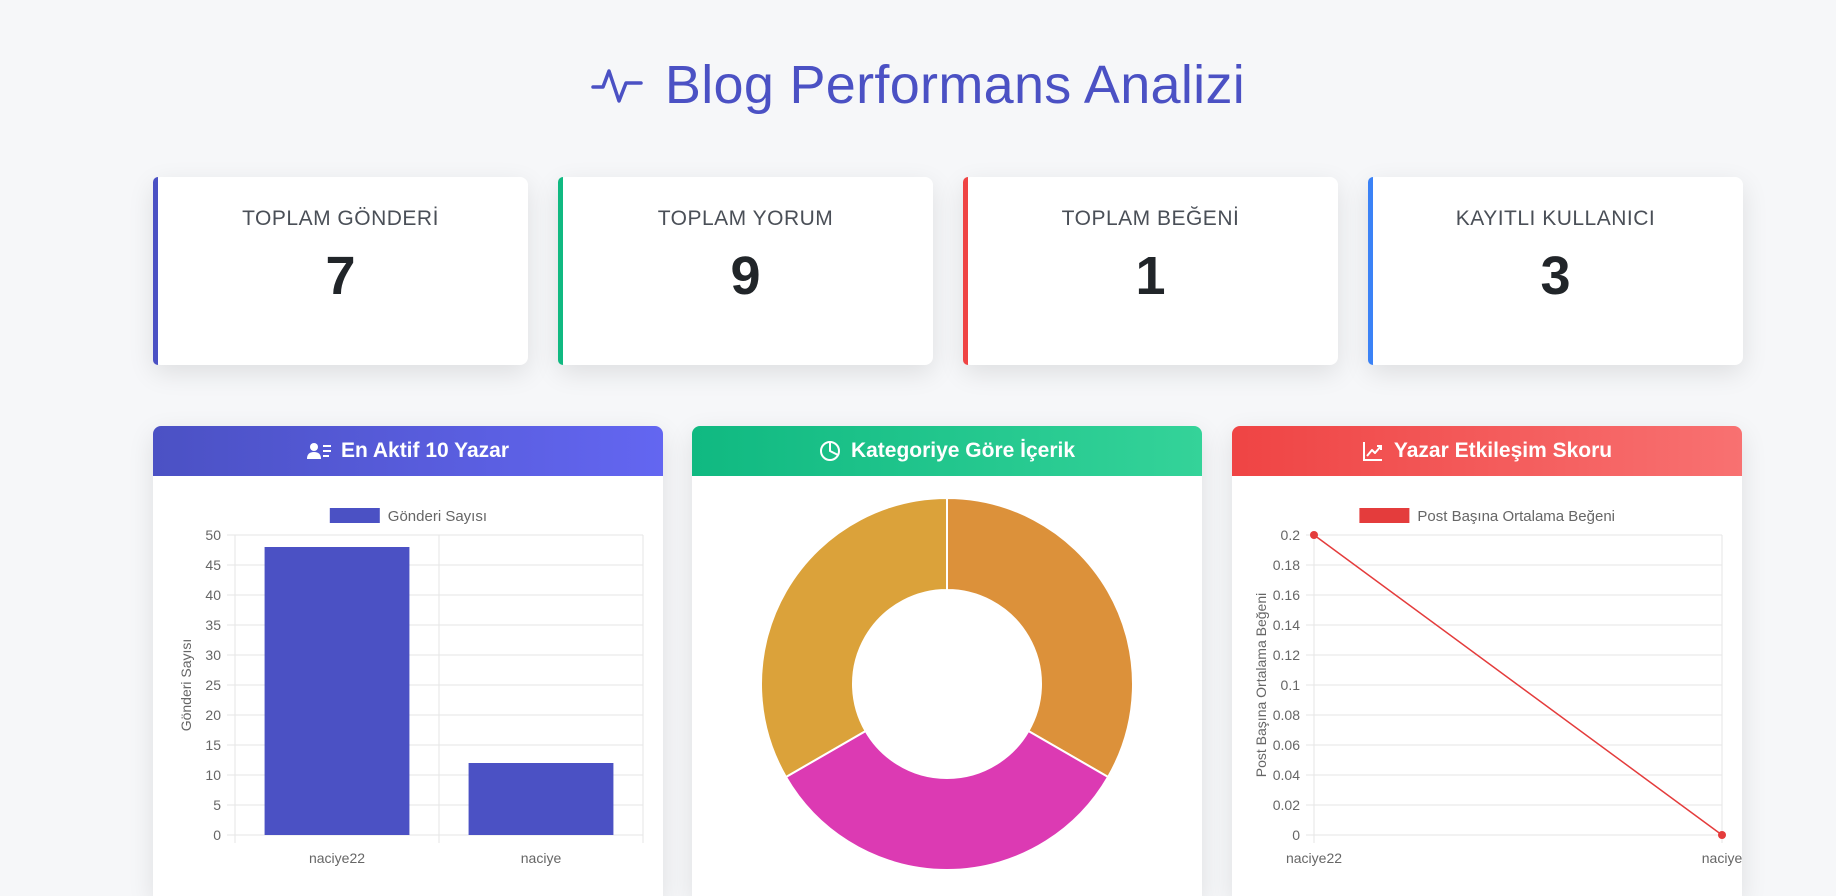 The image size is (1836, 896). I want to click on trend-up-icon, so click(1372, 451).